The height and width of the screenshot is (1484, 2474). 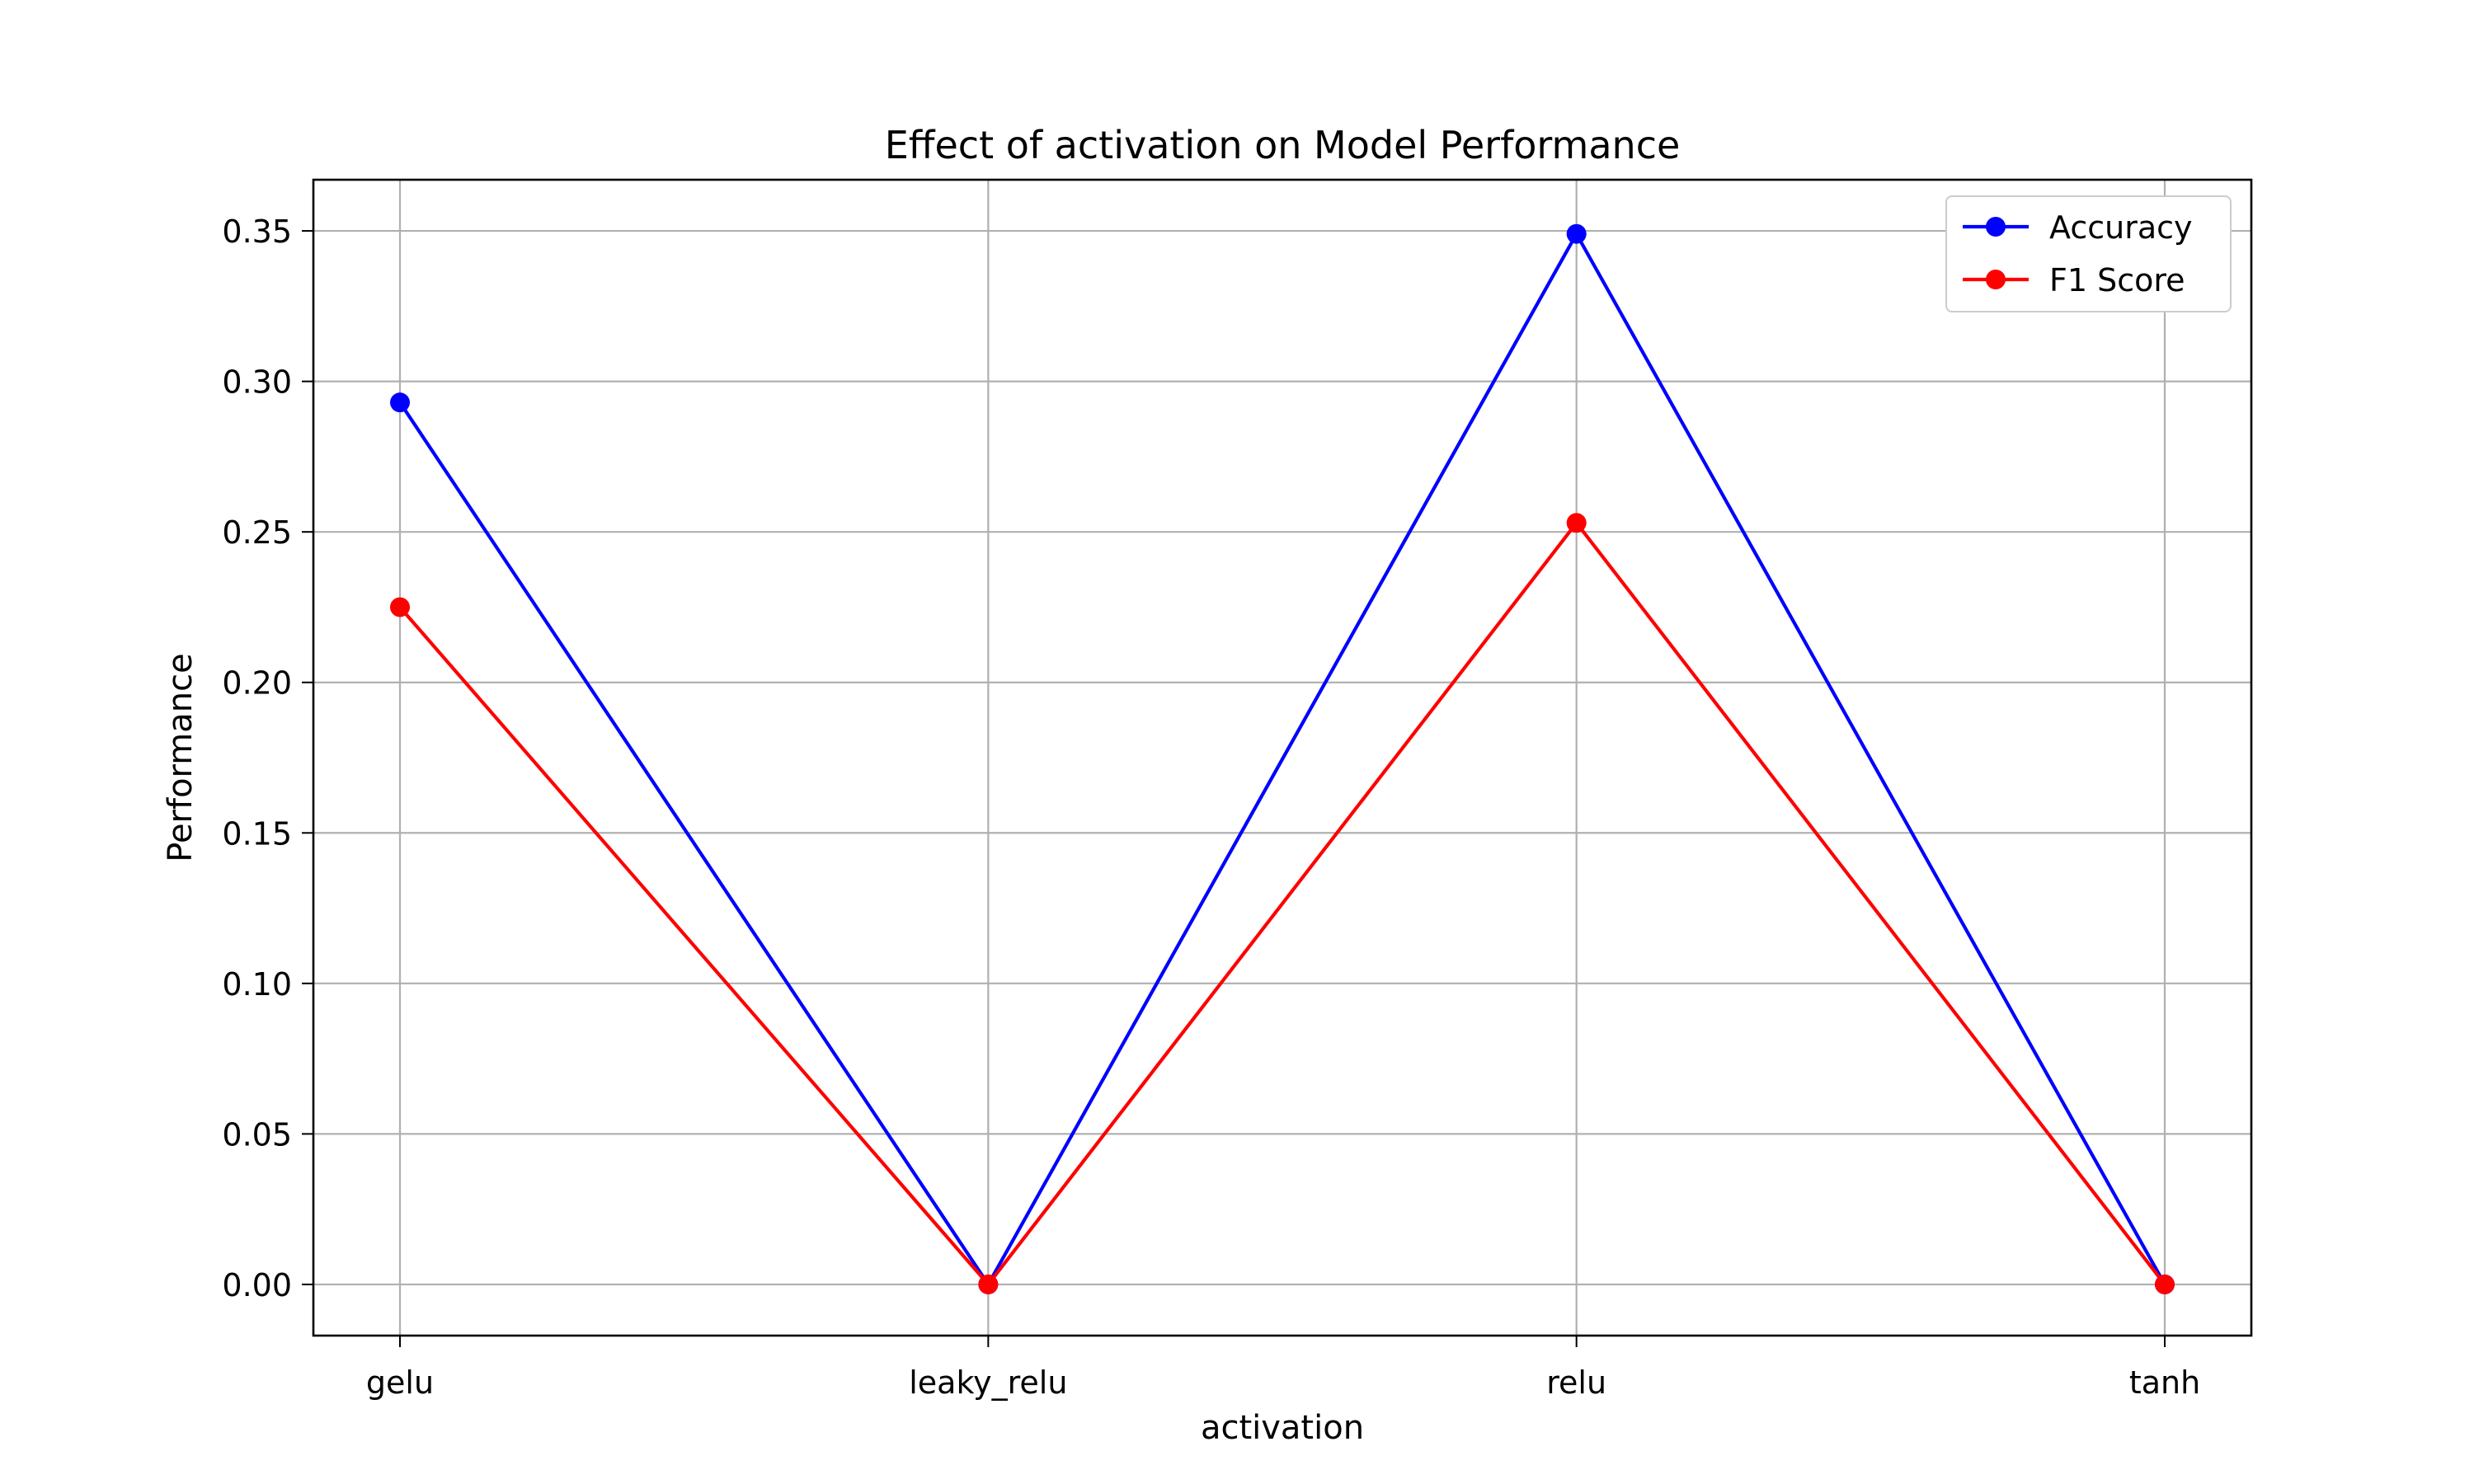 What do you see at coordinates (2088, 253) in the screenshot?
I see `legend: Accuracy F1 Score` at bounding box center [2088, 253].